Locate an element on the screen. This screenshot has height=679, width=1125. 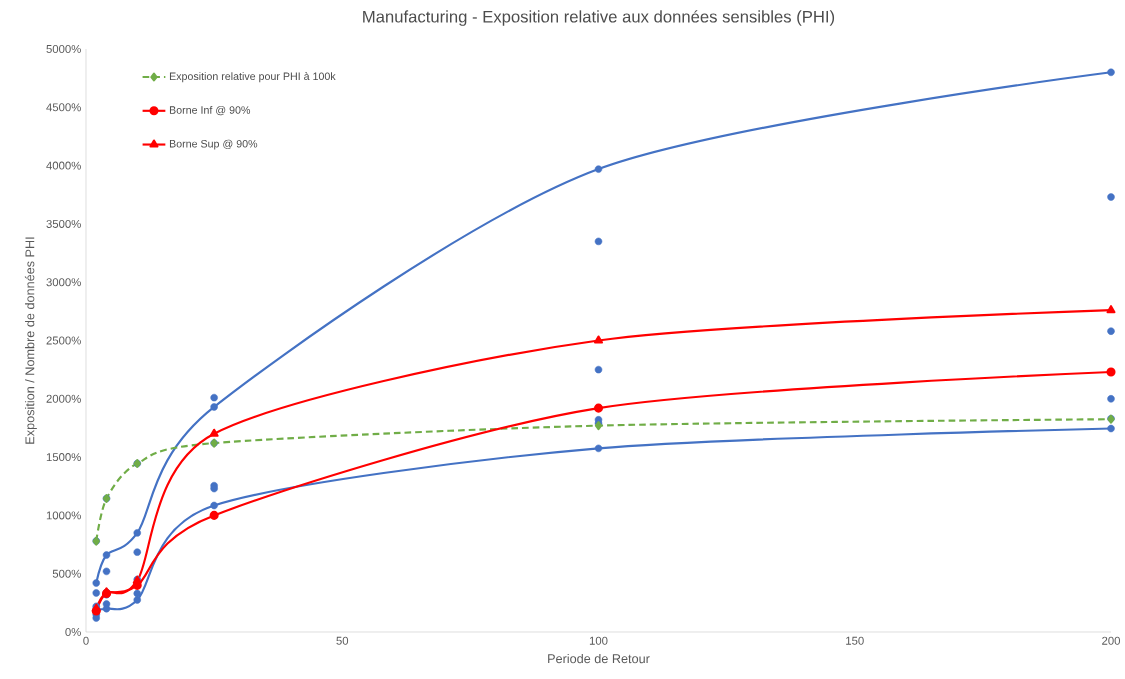
y-tick-label: 5000% is located at coordinates (63, 49).